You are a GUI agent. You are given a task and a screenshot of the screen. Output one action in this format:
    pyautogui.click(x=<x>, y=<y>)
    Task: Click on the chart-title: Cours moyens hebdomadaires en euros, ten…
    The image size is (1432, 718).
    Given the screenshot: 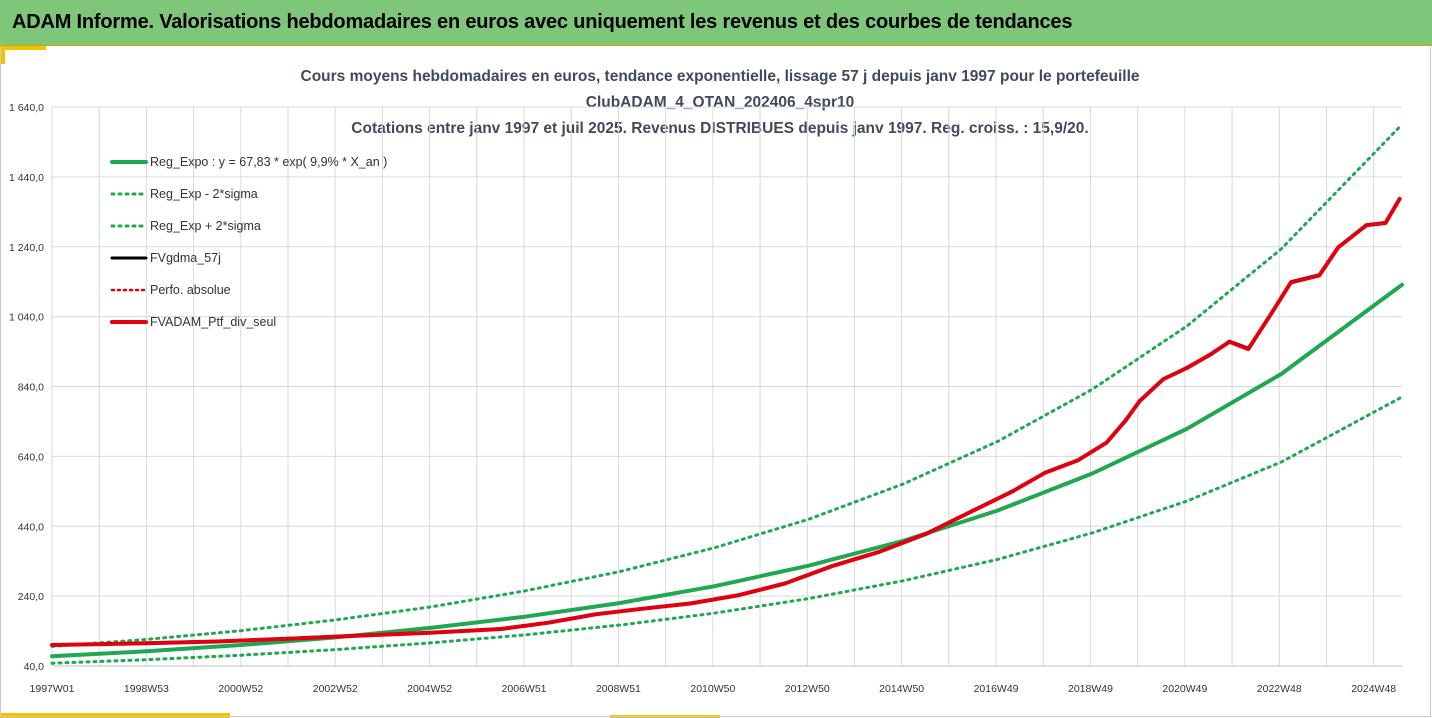 What is the action you would take?
    pyautogui.click(x=720, y=102)
    